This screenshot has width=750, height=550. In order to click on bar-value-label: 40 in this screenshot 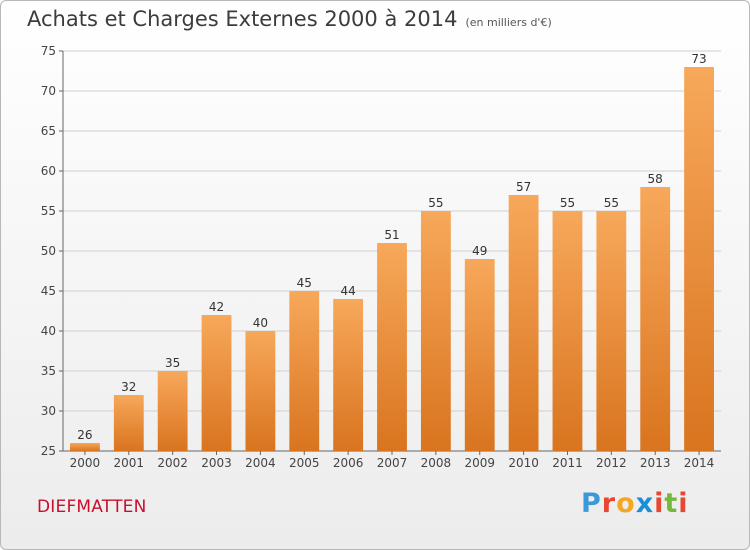, I will do `click(260, 323)`.